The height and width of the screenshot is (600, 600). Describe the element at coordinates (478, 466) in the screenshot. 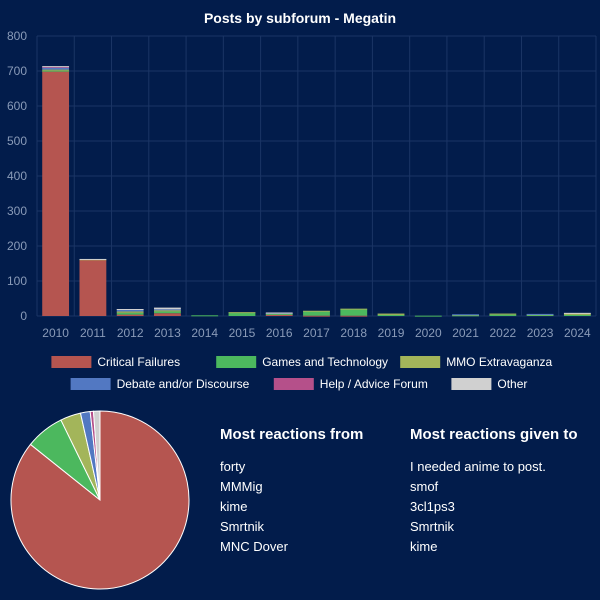

I see `list-item: I needed anime to post.` at that location.